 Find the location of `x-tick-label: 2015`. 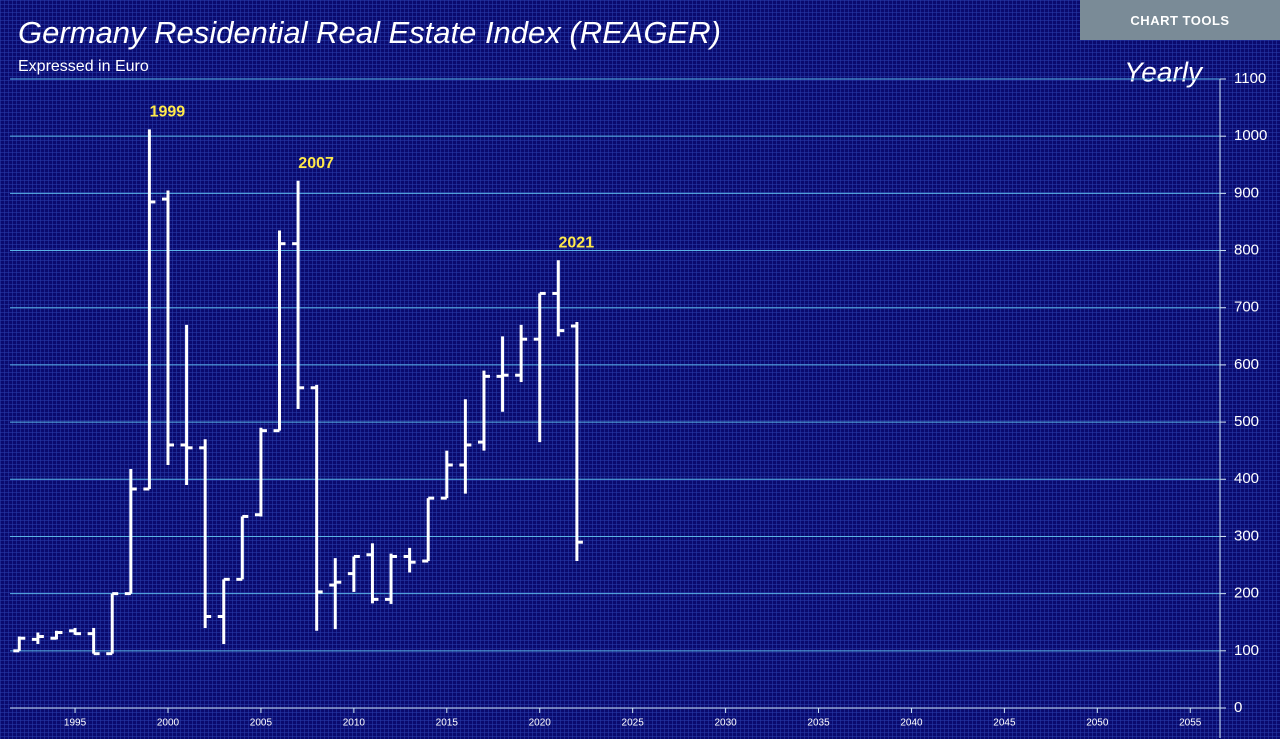

x-tick-label: 2015 is located at coordinates (447, 723).